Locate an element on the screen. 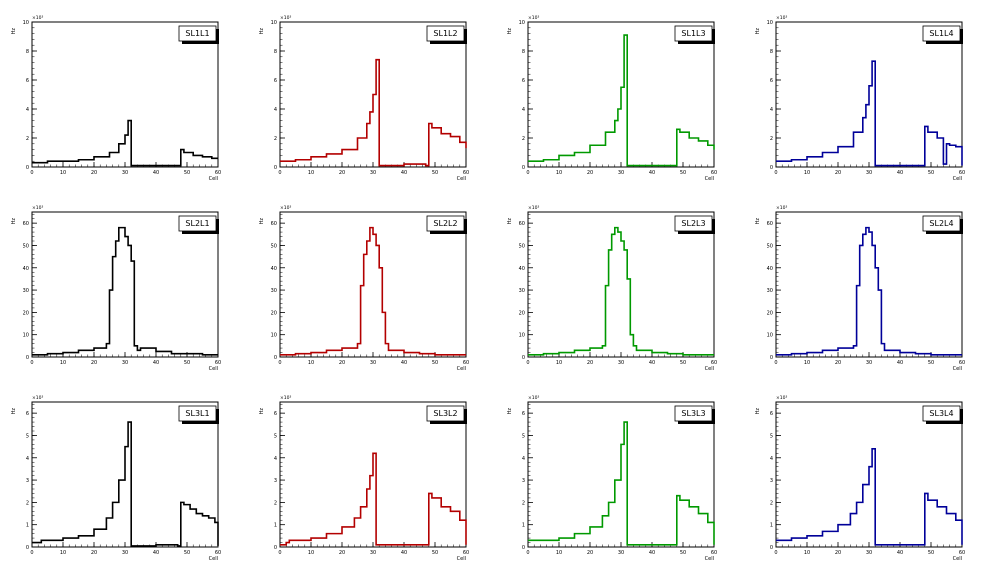 The image size is (996, 572). plot-title: SL2L1 is located at coordinates (197, 223).